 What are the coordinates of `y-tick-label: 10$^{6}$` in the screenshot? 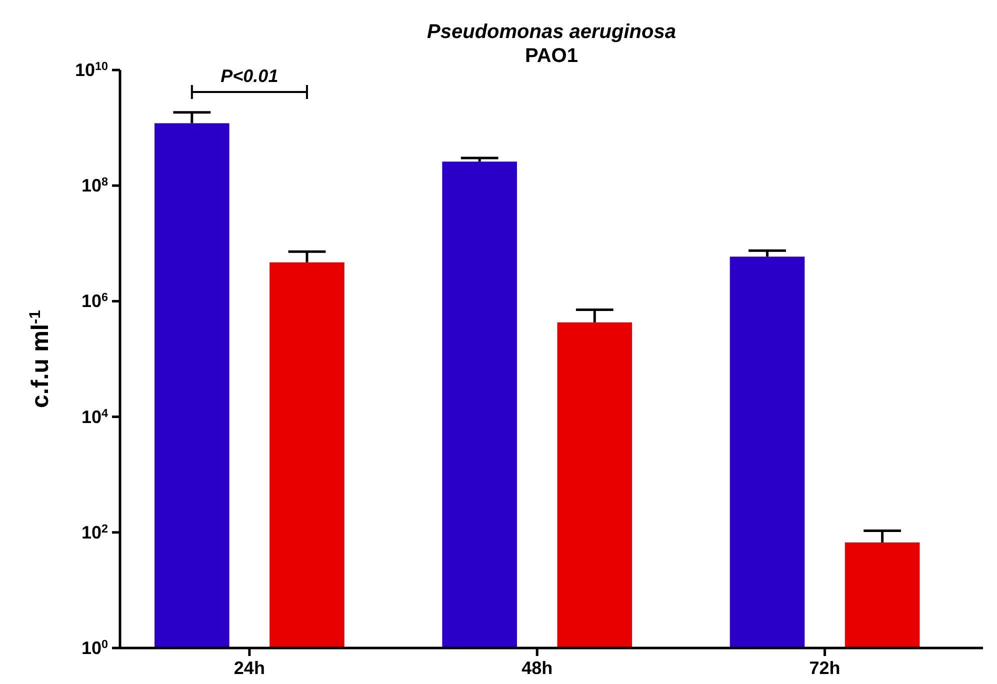 It's located at (94, 301).